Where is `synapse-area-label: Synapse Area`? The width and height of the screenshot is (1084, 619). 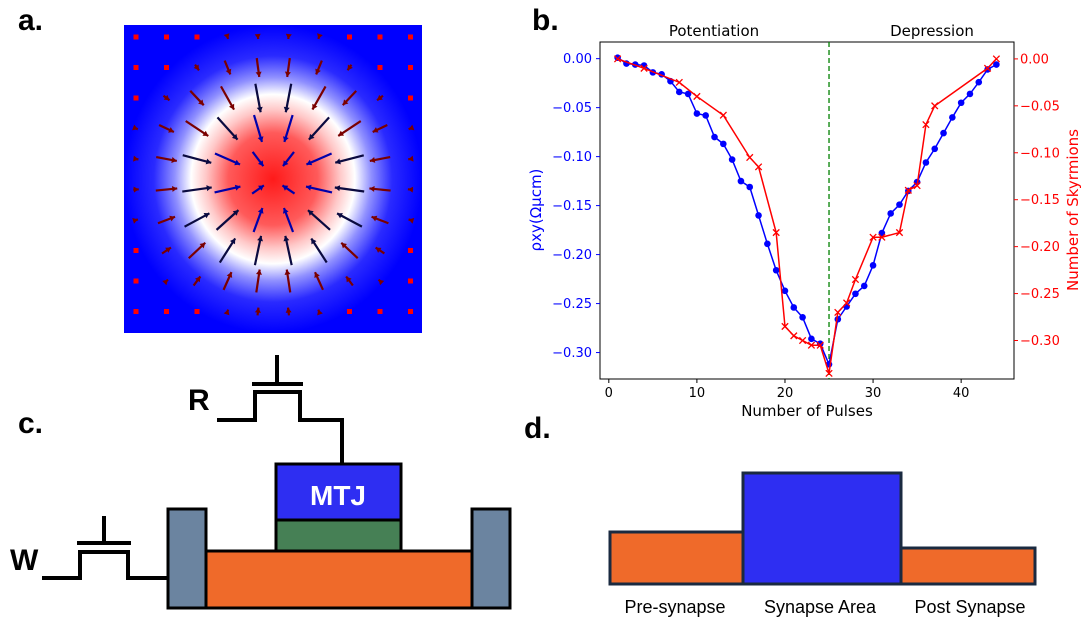
synapse-area-label: Synapse Area is located at coordinates (820, 607).